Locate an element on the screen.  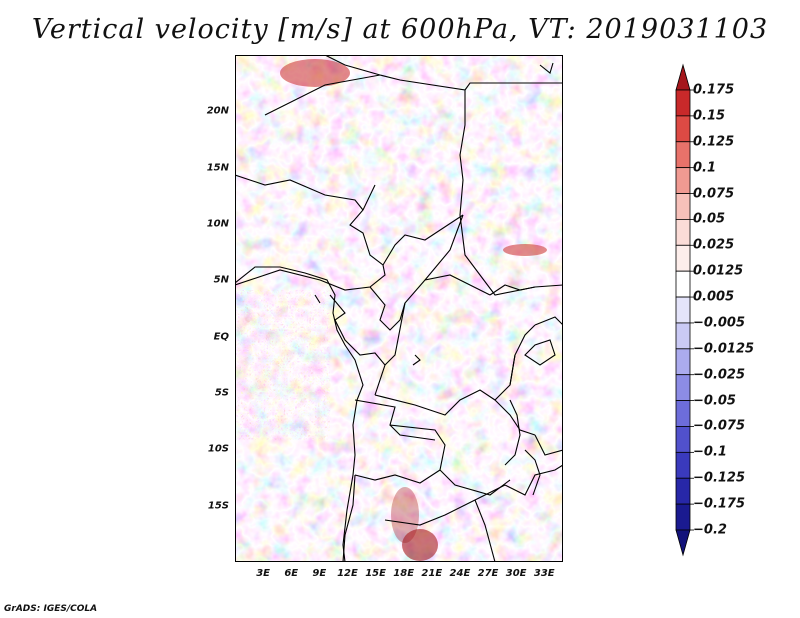
colorbar-bottom-arrow is located at coordinates (683, 543).